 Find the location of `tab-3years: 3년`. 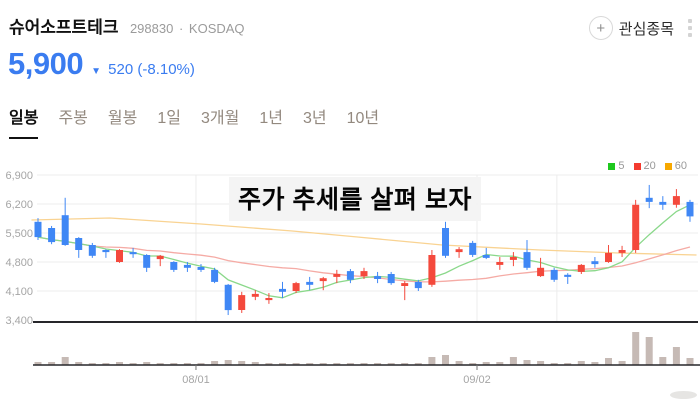

tab-3years: 3년 is located at coordinates (314, 118).